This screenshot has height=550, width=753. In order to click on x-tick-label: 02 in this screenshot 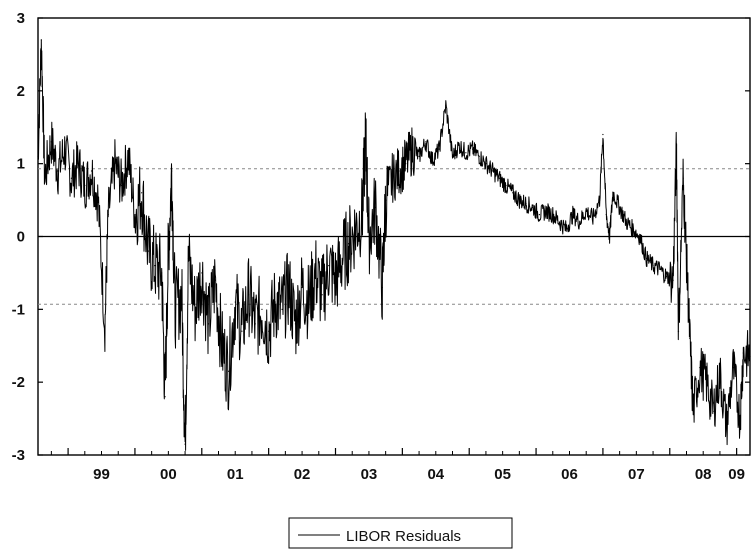, I will do `click(302, 474)`.